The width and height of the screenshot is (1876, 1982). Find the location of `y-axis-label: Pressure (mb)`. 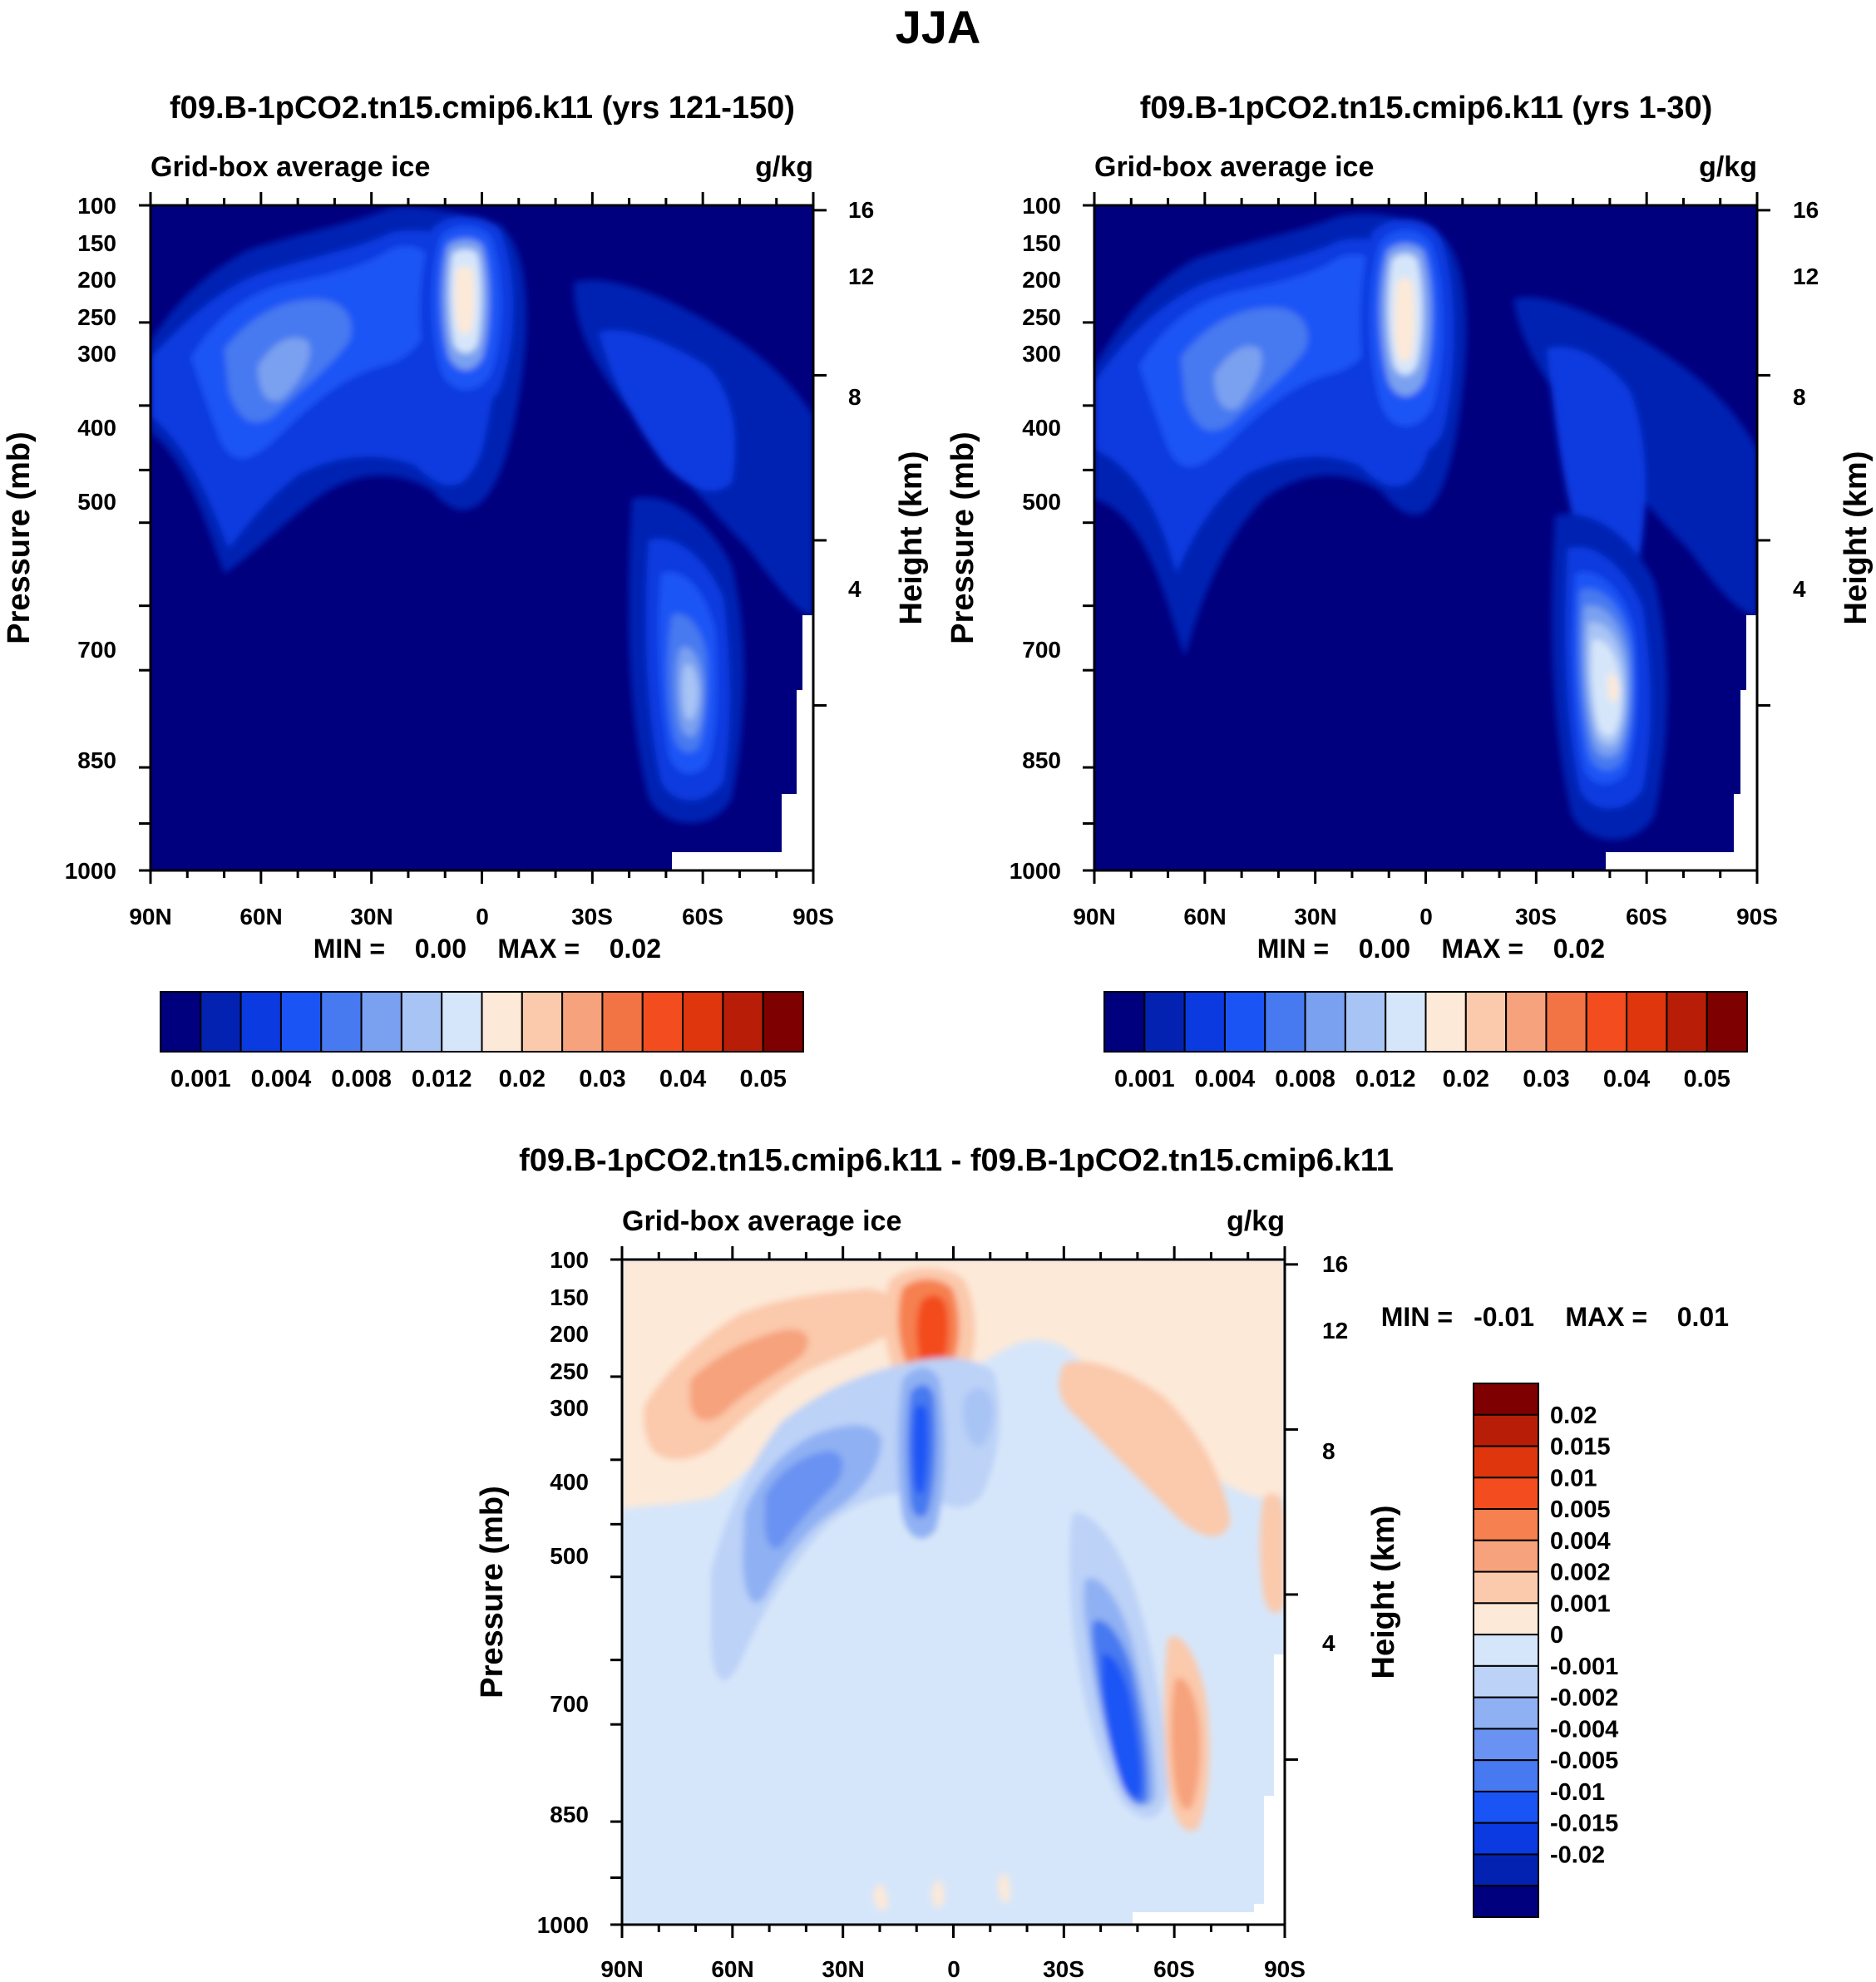

y-axis-label: Pressure (mb) is located at coordinates (493, 1592).